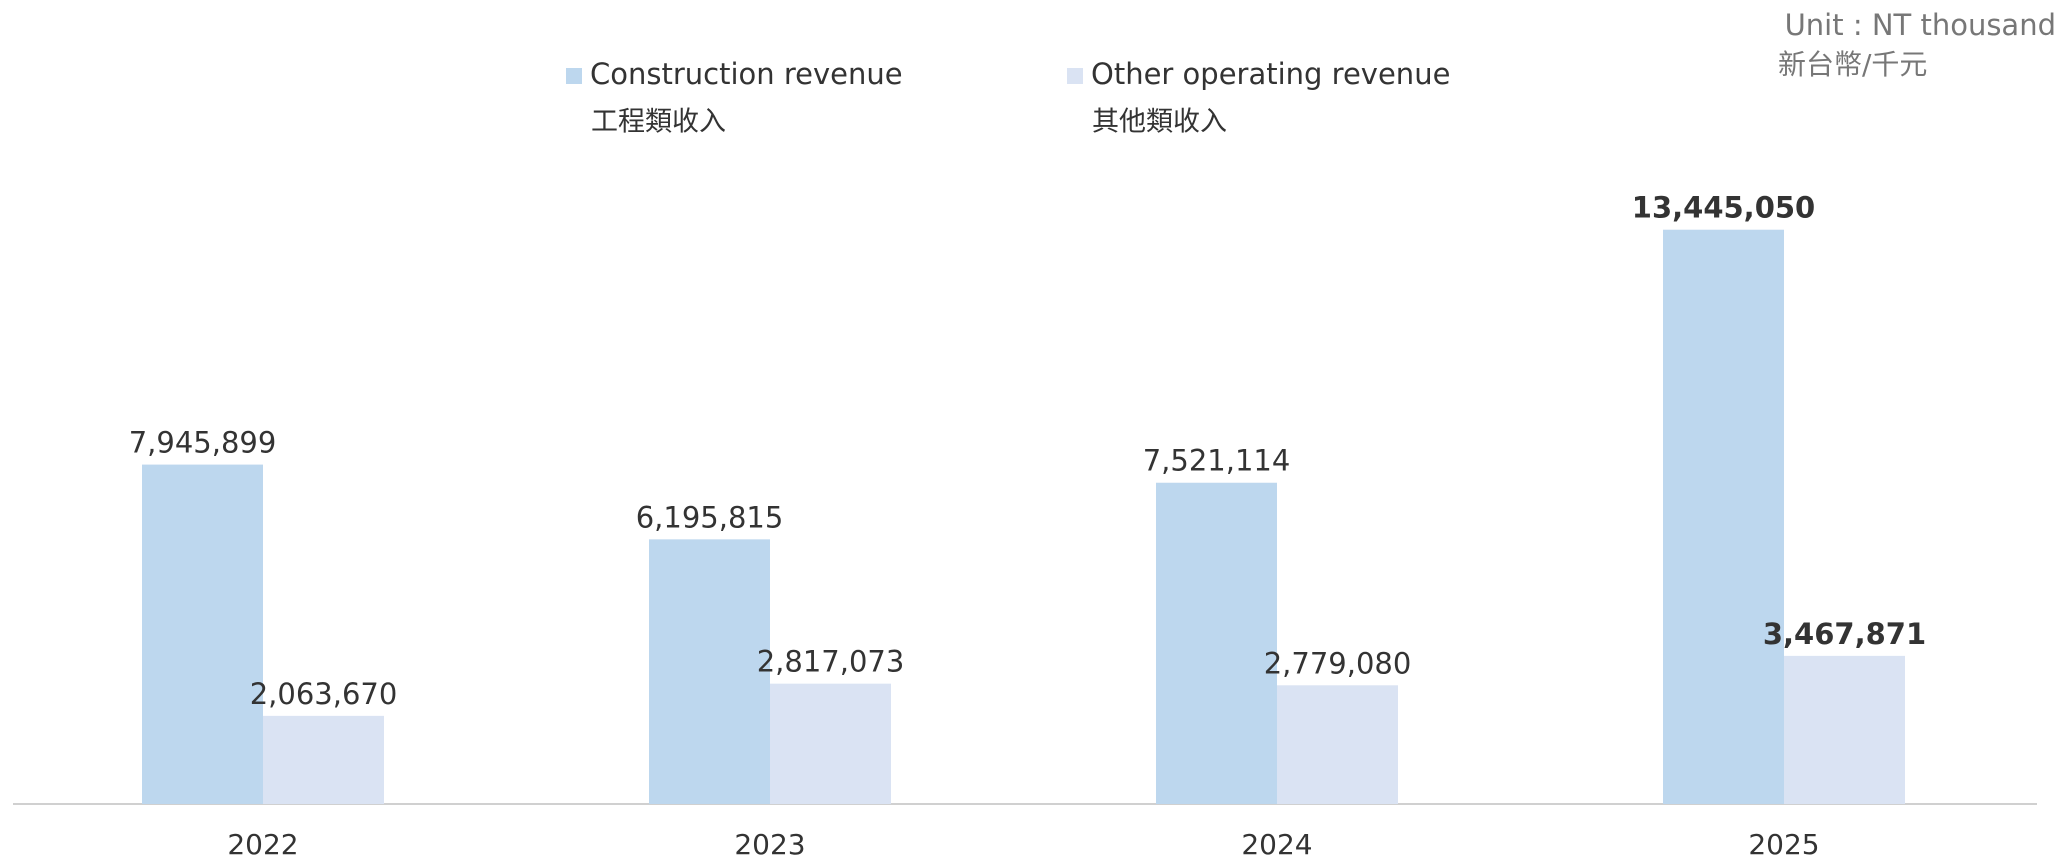 This screenshot has height=865, width=2060. What do you see at coordinates (710, 517) in the screenshot?
I see `value-label: 6,195,815` at bounding box center [710, 517].